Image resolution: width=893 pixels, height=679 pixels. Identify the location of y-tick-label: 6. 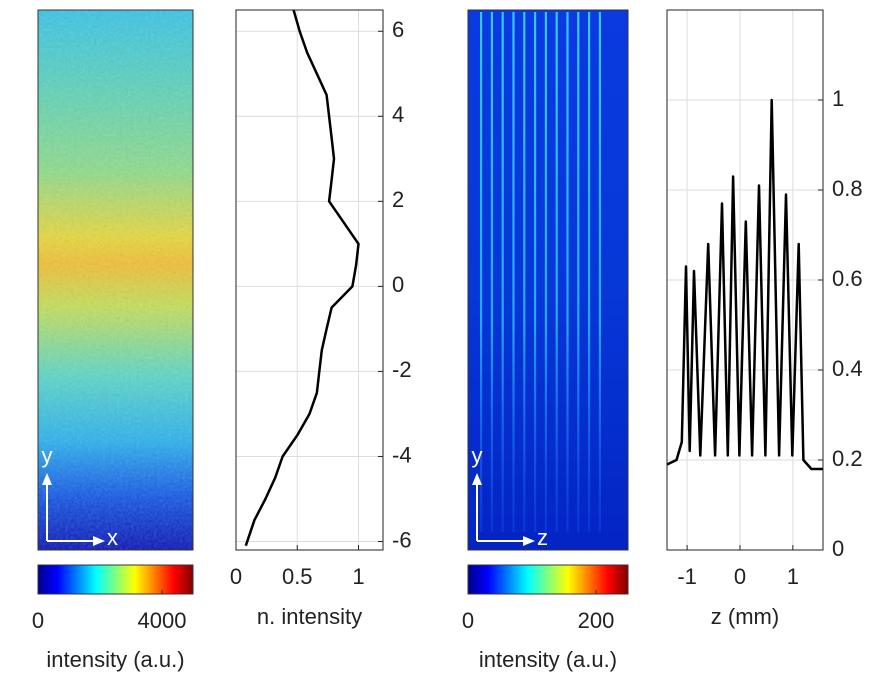
(398, 29).